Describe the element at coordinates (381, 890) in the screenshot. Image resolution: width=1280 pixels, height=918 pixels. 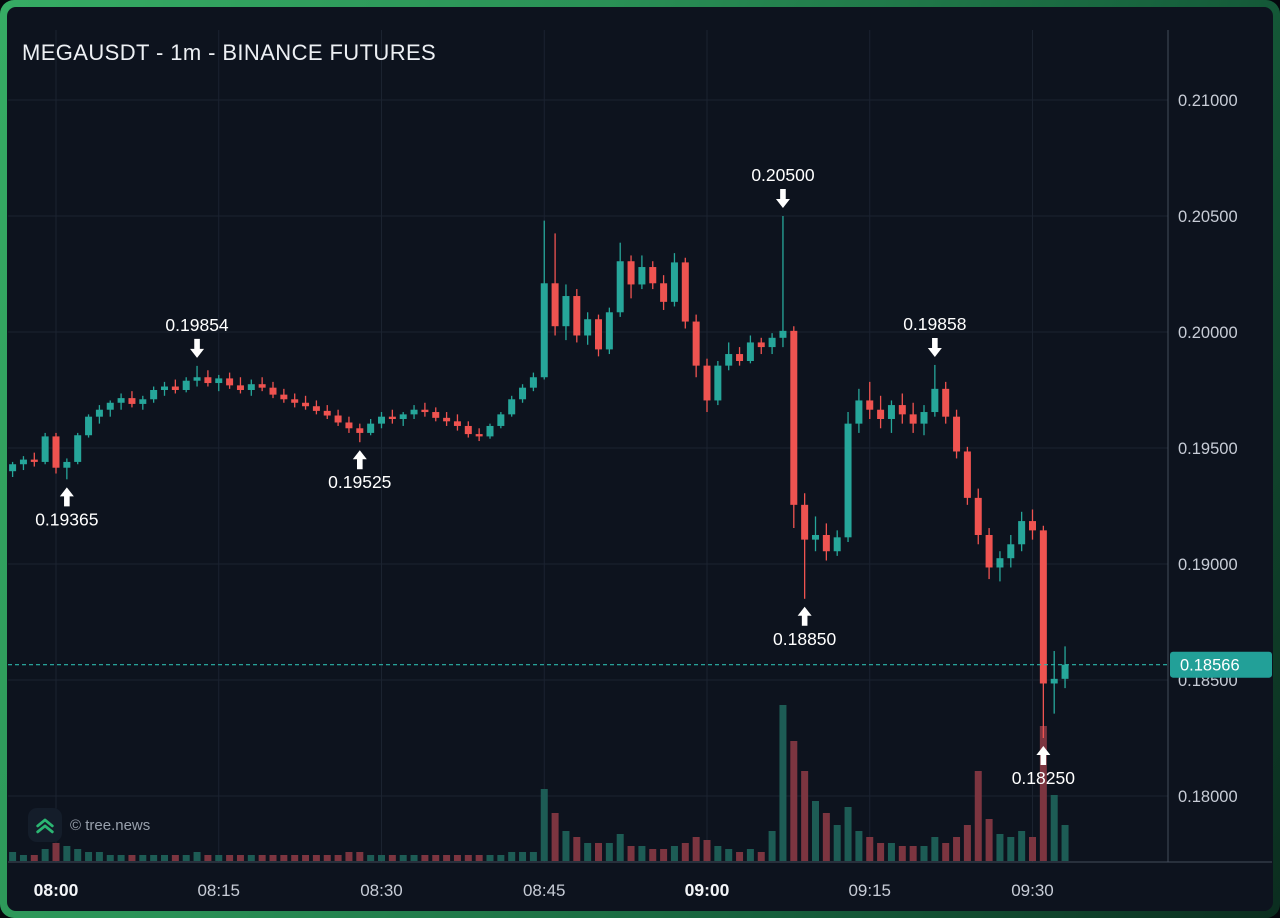
I see `time-axis-label: 08:30` at that location.